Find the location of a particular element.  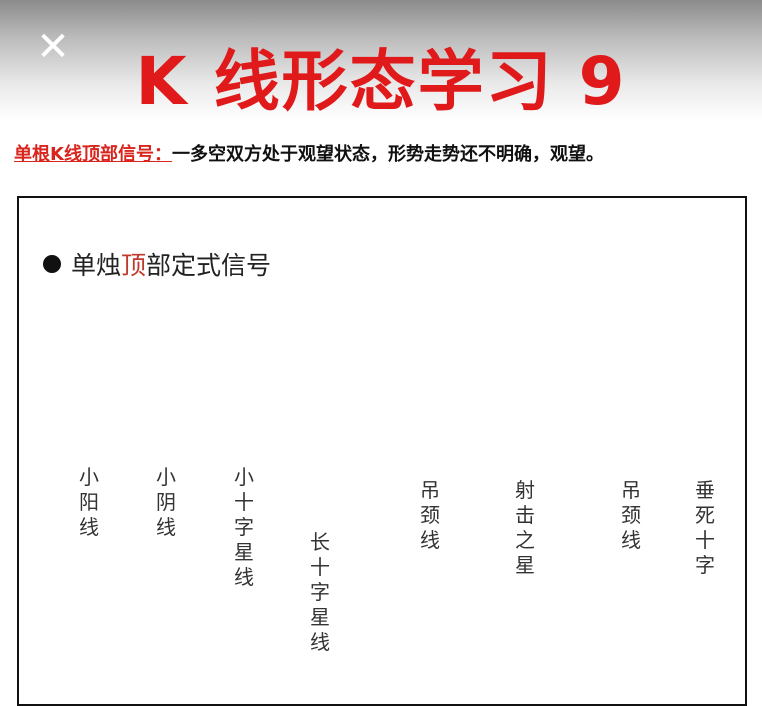

subtitle-line: 单根K线顶部信号：一多空双方处于观望状态，形势走势还不明确，观望。 is located at coordinates (384, 153).